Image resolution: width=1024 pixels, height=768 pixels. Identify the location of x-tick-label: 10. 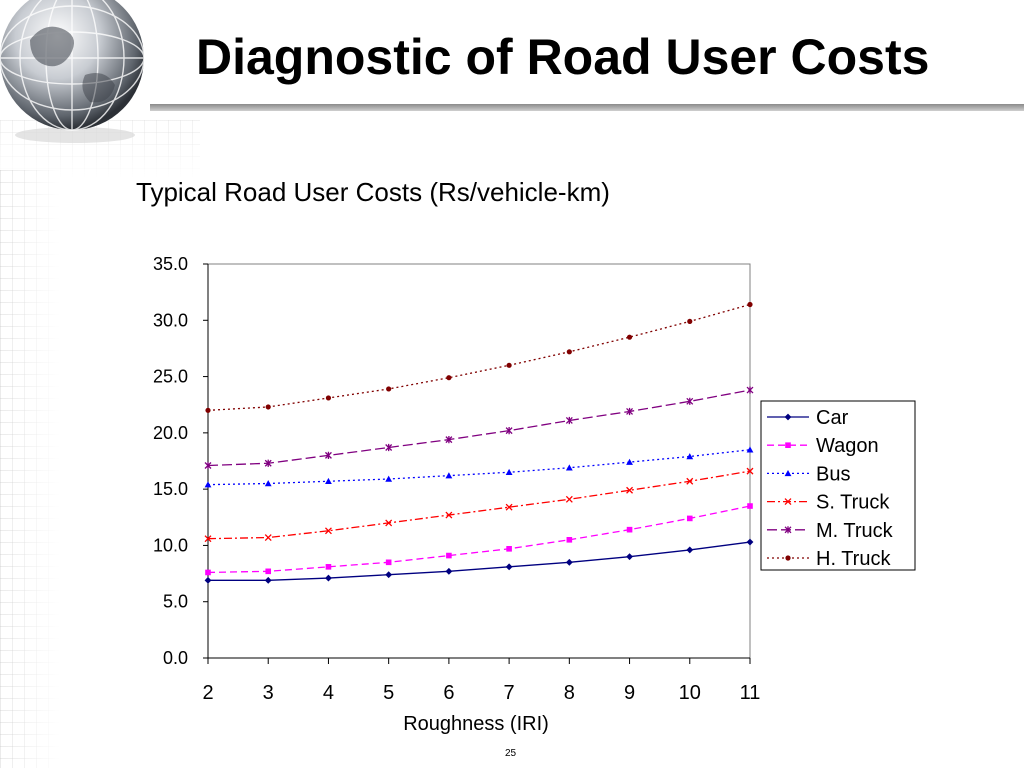
(690, 693).